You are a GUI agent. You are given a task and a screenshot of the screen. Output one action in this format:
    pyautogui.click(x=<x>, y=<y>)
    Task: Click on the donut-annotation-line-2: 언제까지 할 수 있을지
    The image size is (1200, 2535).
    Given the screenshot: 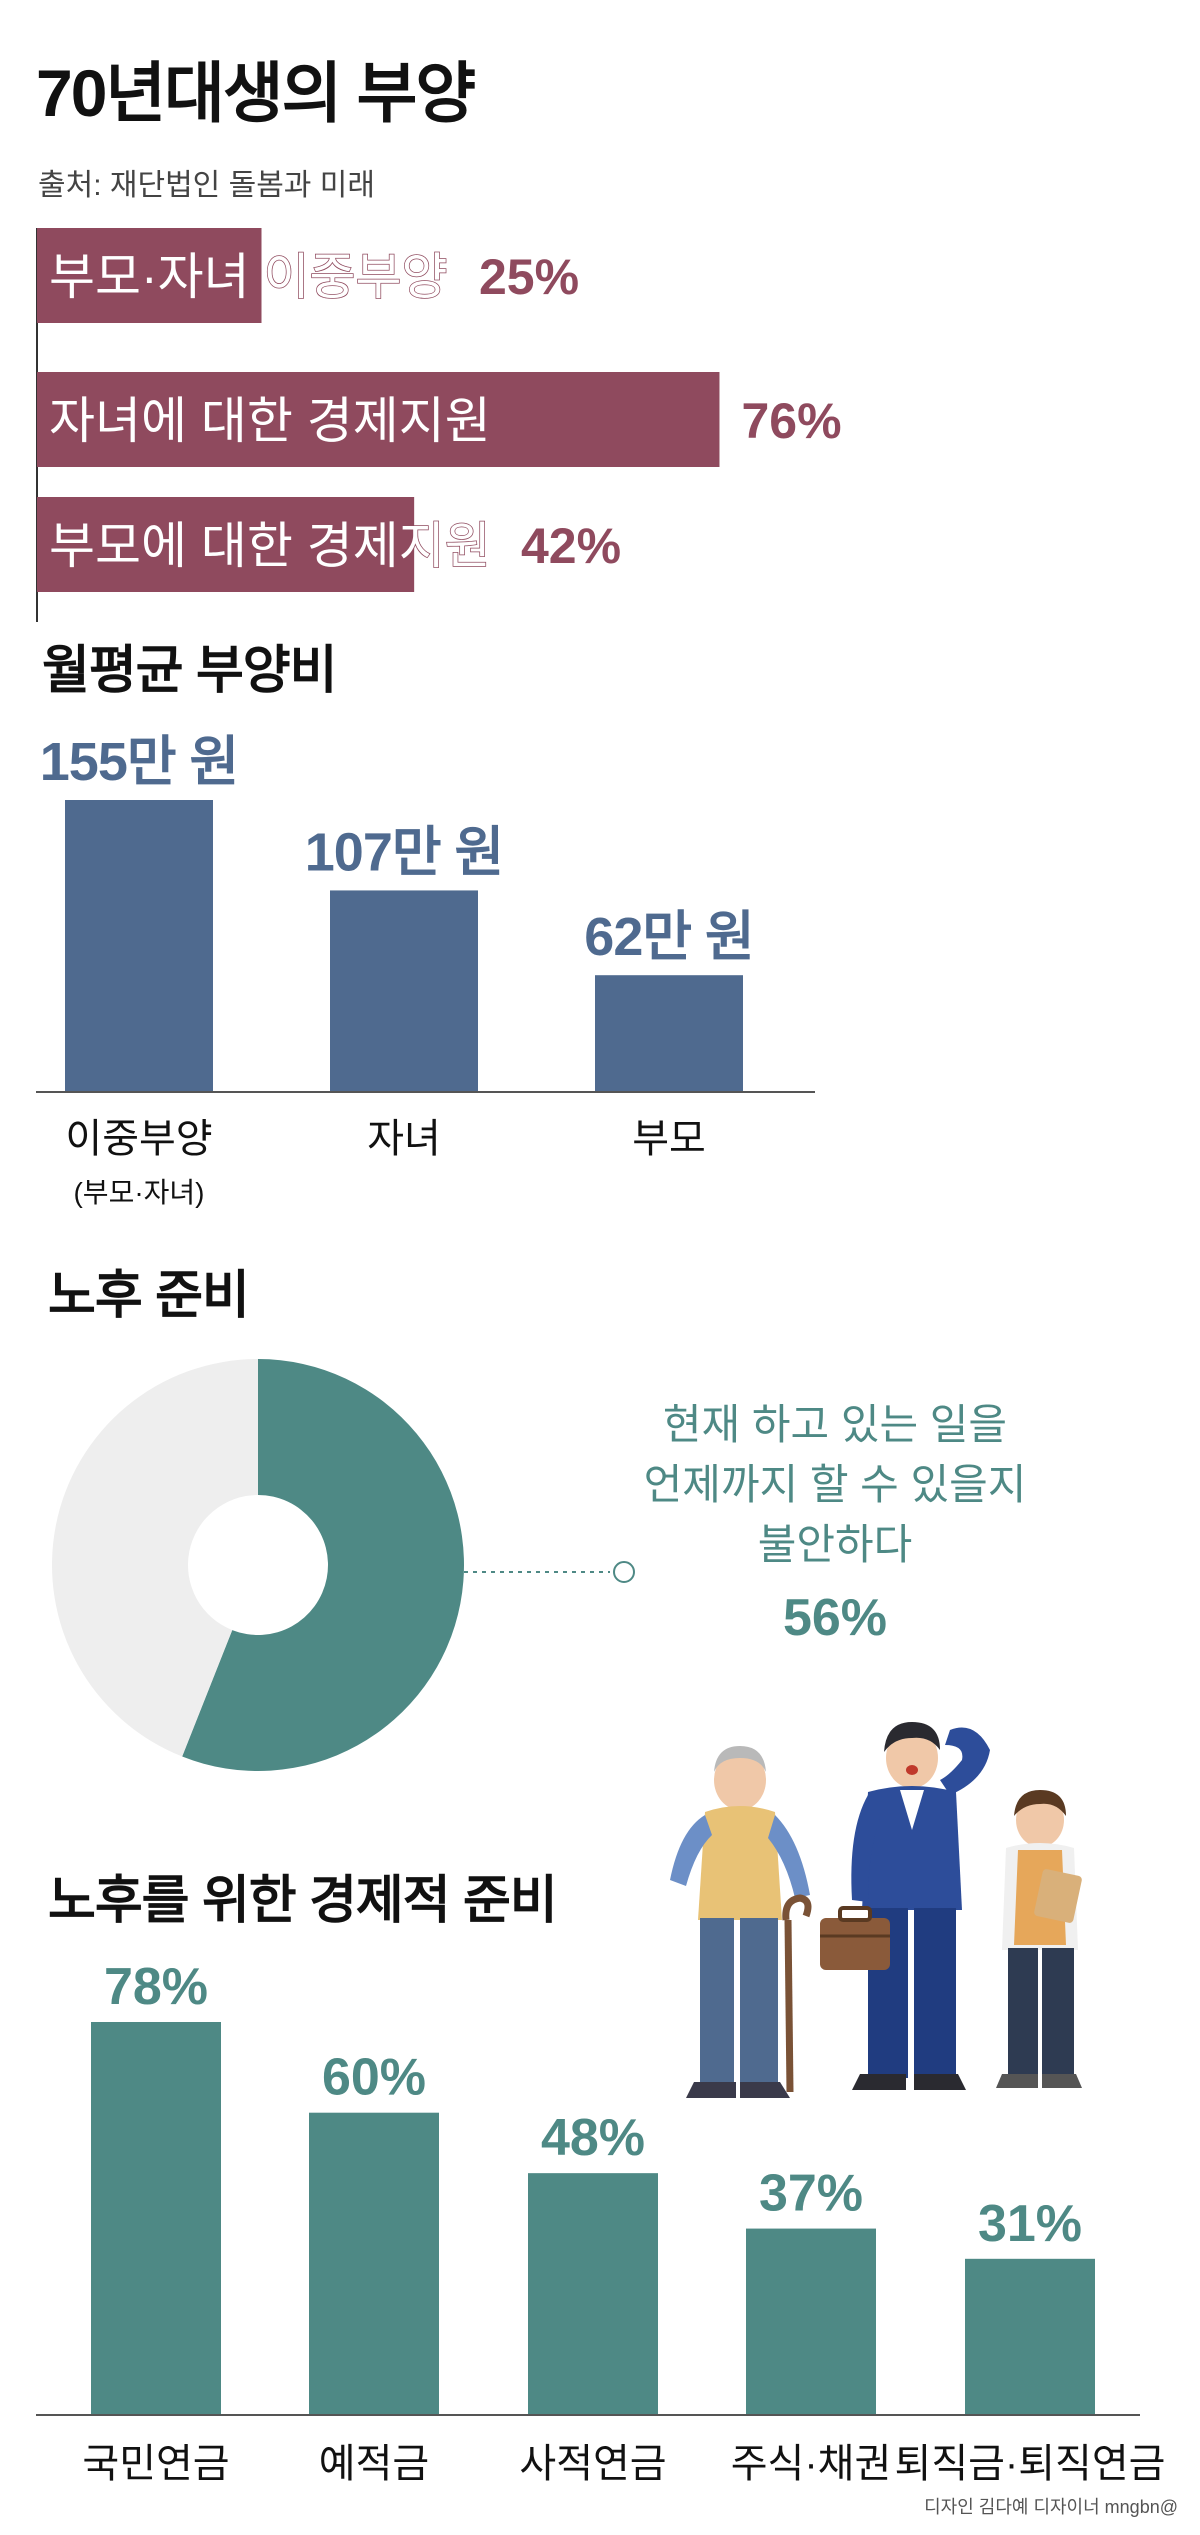 What is the action you would take?
    pyautogui.click(x=835, y=1484)
    